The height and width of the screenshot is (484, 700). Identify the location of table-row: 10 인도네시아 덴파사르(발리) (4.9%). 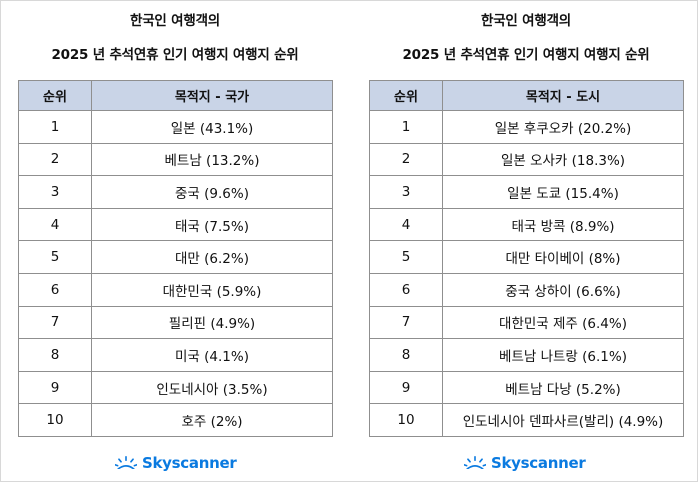
(526, 420).